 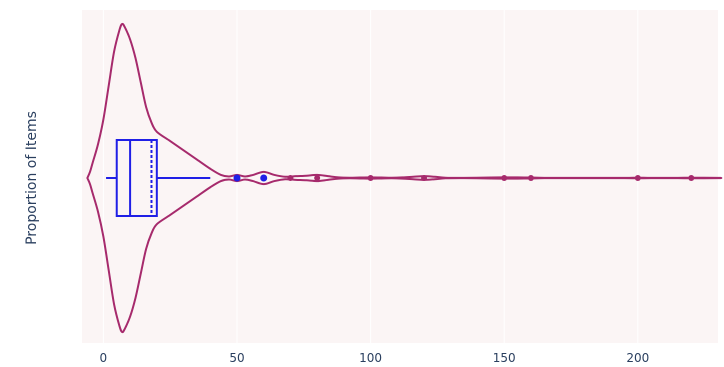 What do you see at coordinates (136, 178) in the screenshot?
I see `iqr-box` at bounding box center [136, 178].